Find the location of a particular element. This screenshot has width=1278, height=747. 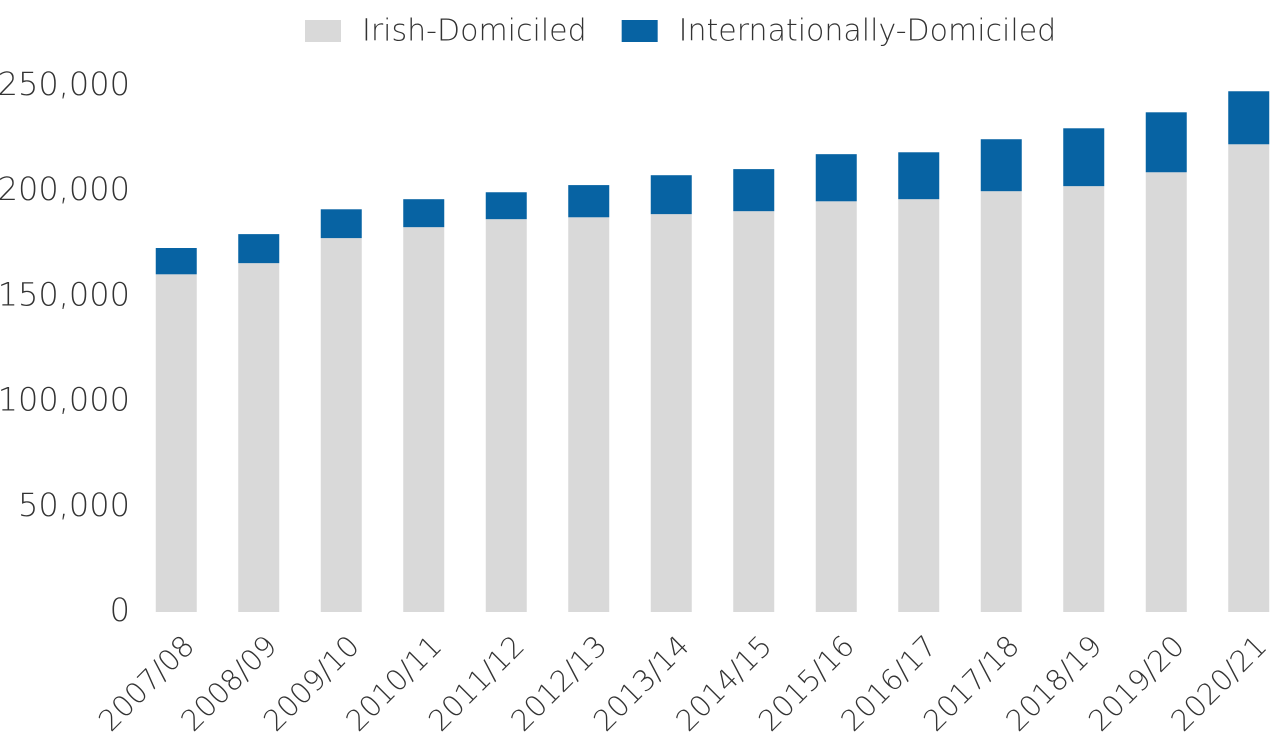

legend-label: Irish-Domiciled is located at coordinates (474, 31).